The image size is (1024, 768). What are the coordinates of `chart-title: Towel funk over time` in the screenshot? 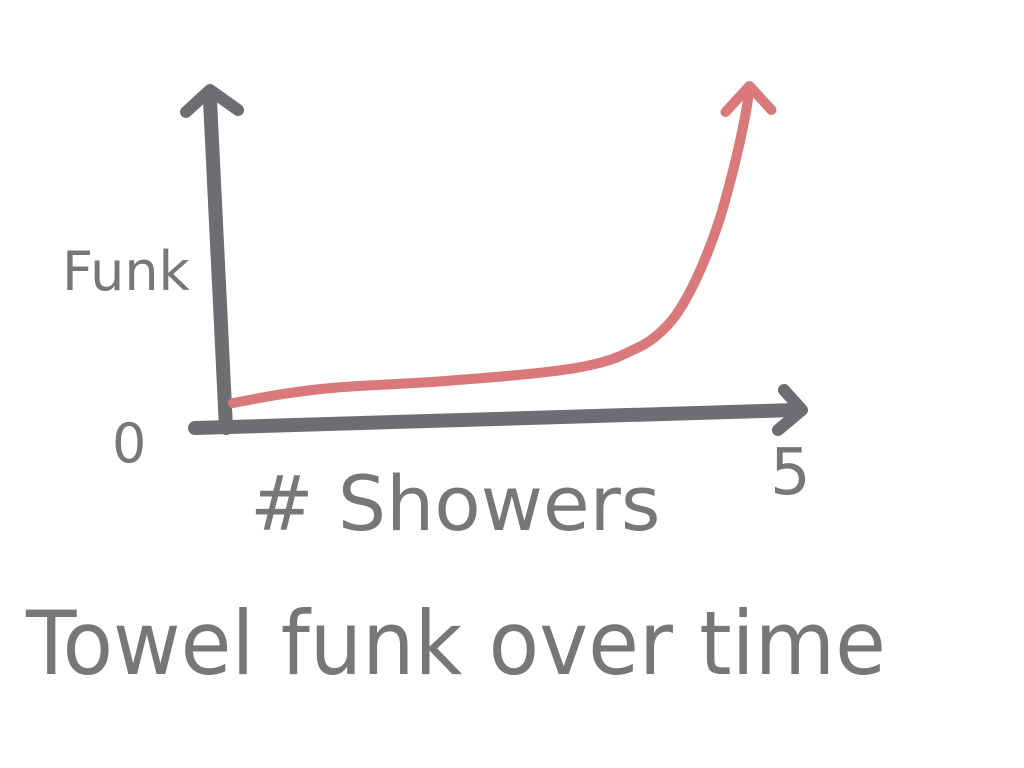 It's located at (455, 643).